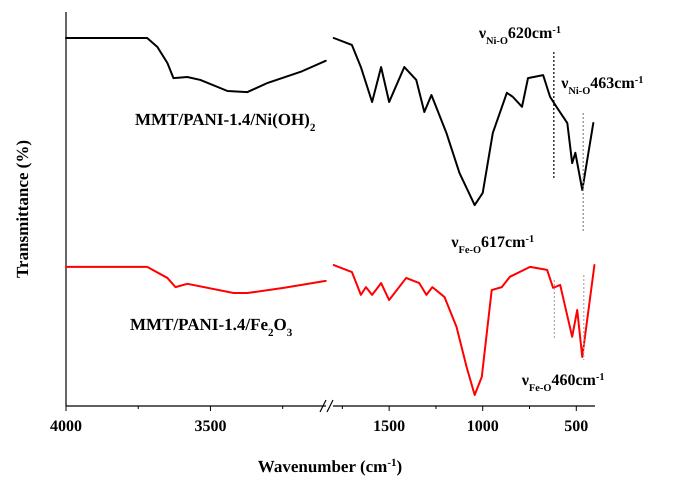  What do you see at coordinates (211, 327) in the screenshot?
I see `series-label: MMT/PANI-1.4/Fe$_{2}$O$_{3}$` at bounding box center [211, 327].